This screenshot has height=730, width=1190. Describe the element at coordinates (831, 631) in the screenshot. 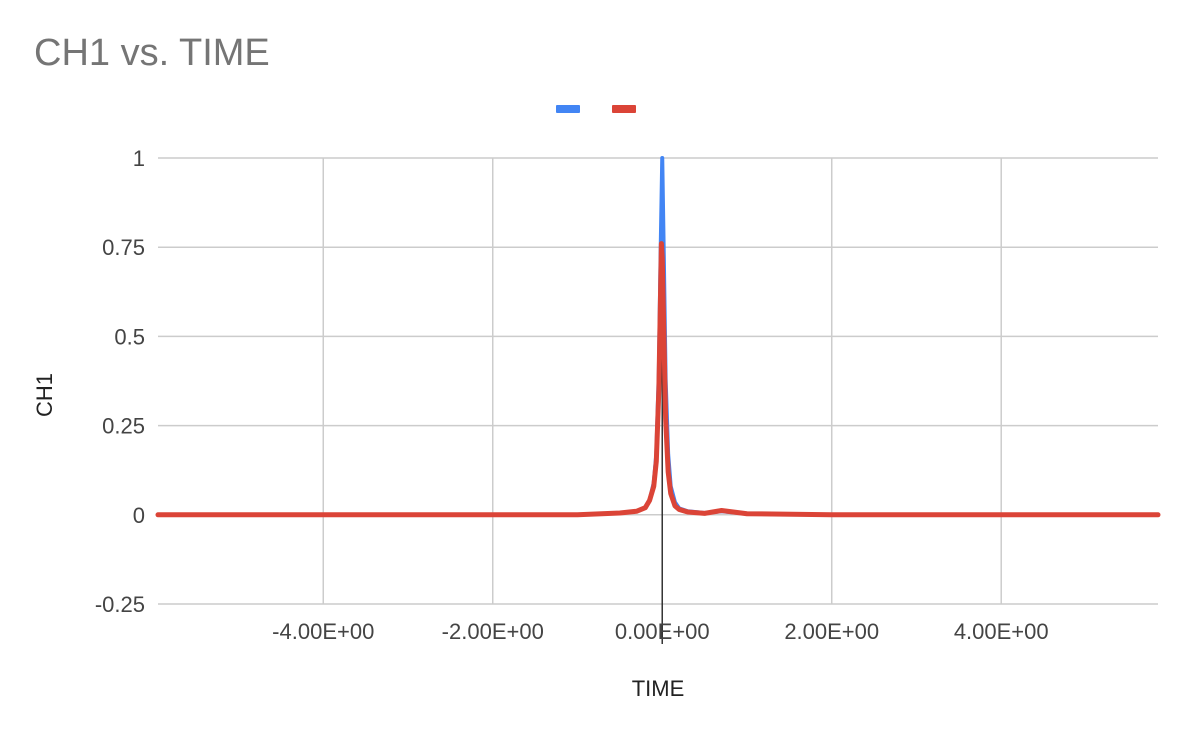

I see `x-tick-label: 2.00E+00` at that location.